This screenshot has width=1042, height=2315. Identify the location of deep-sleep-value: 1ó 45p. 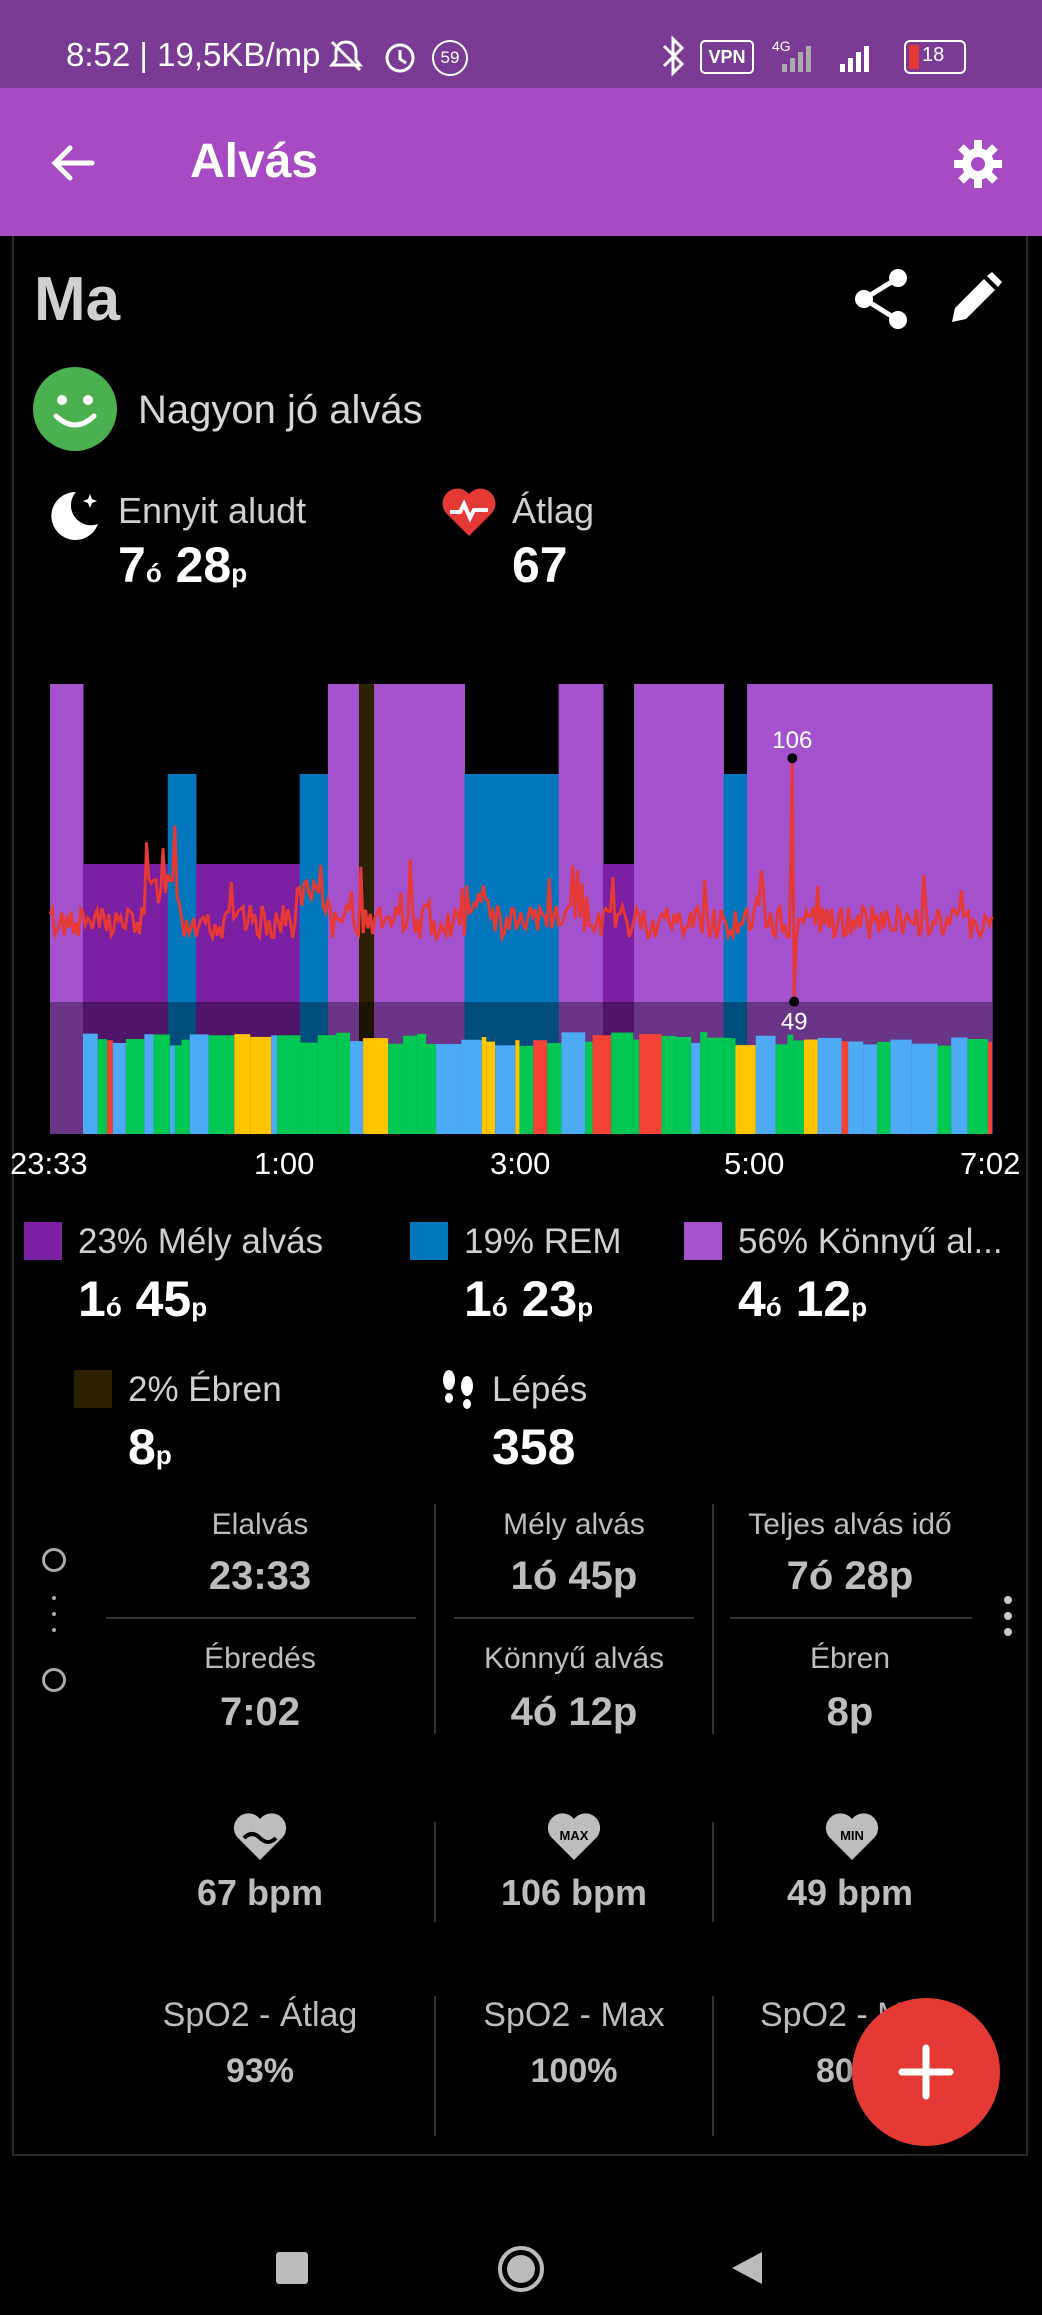
(574, 1576).